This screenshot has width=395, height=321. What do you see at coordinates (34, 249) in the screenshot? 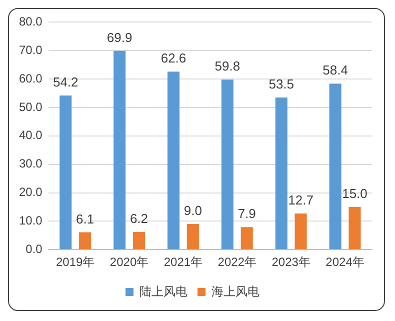
I see `y-tick-label: 0.0` at bounding box center [34, 249].